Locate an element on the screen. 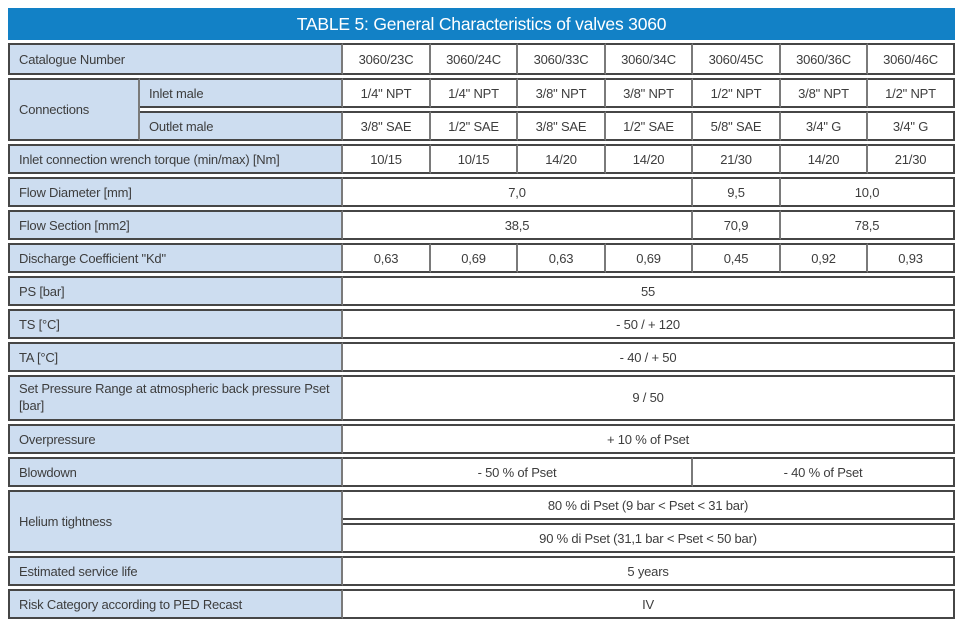 The height and width of the screenshot is (622, 963). row-flow-section: Flow Section [mm2] 38,5 70,9 78,5 is located at coordinates (482, 225).